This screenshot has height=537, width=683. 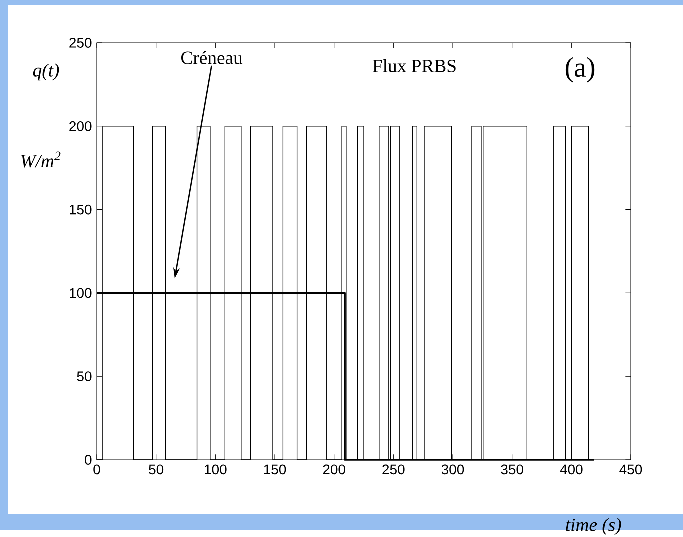 I want to click on annotation: Flux PRBS, so click(x=414, y=66).